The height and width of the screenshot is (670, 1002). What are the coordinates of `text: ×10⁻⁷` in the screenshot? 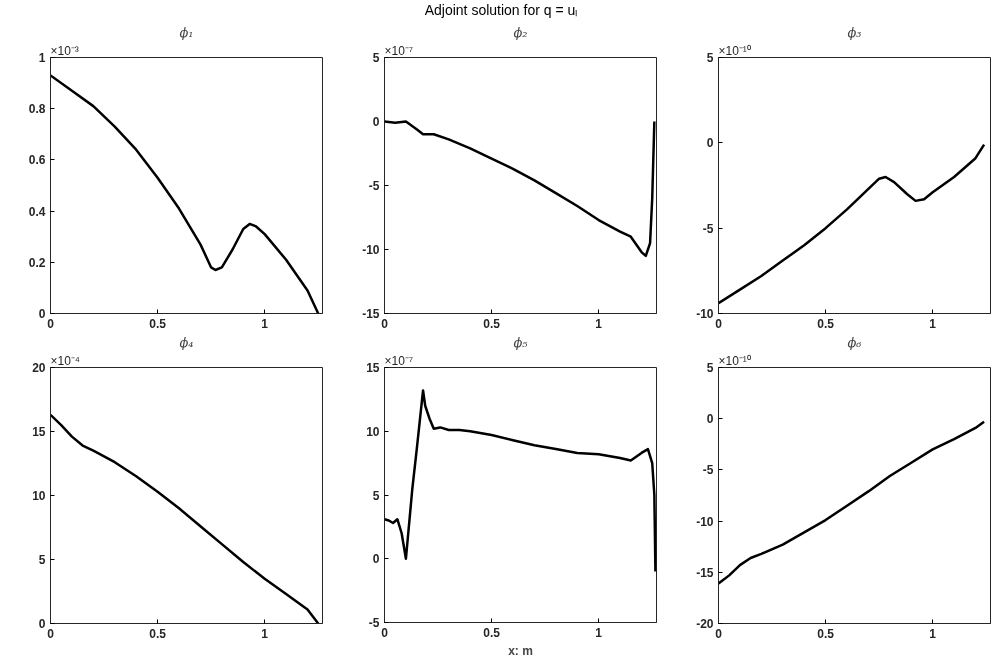 It's located at (399, 360).